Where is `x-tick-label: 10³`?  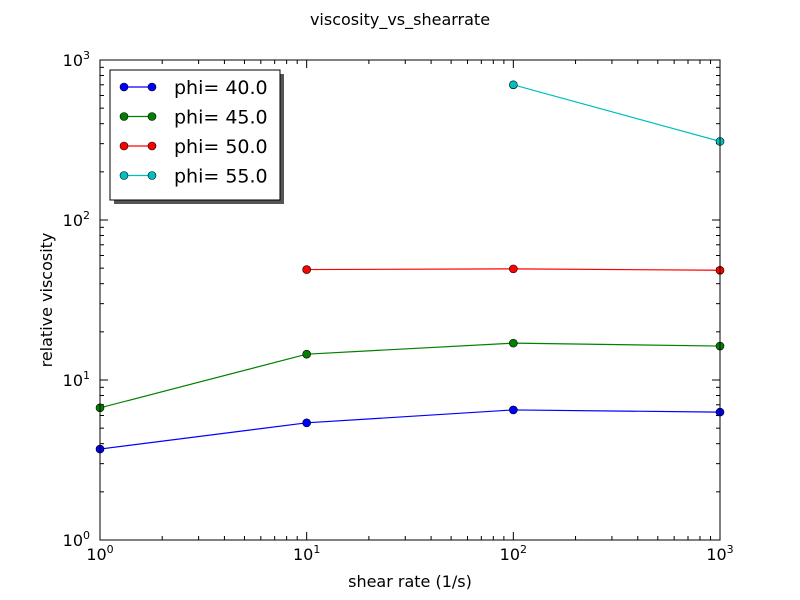
x-tick-label: 10³ is located at coordinates (719, 553).